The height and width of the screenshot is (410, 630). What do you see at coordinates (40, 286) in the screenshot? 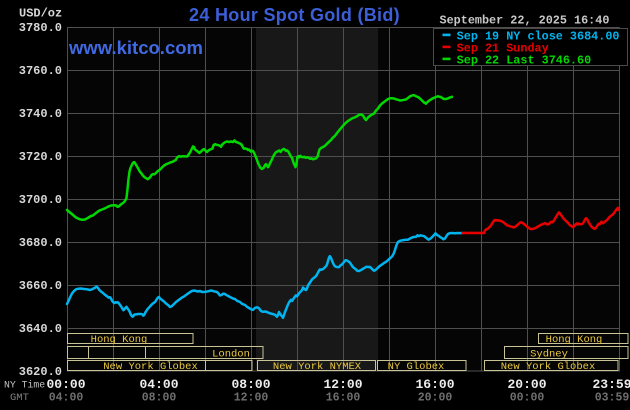
I see `svg-text: 3660.0` at bounding box center [40, 286].